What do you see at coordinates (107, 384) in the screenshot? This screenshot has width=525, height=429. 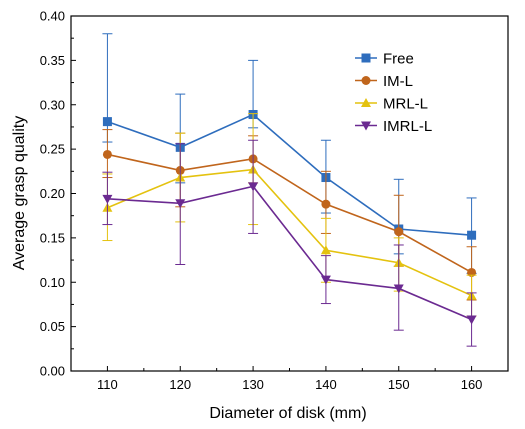 I see `x-tick-label: 110` at bounding box center [107, 384].